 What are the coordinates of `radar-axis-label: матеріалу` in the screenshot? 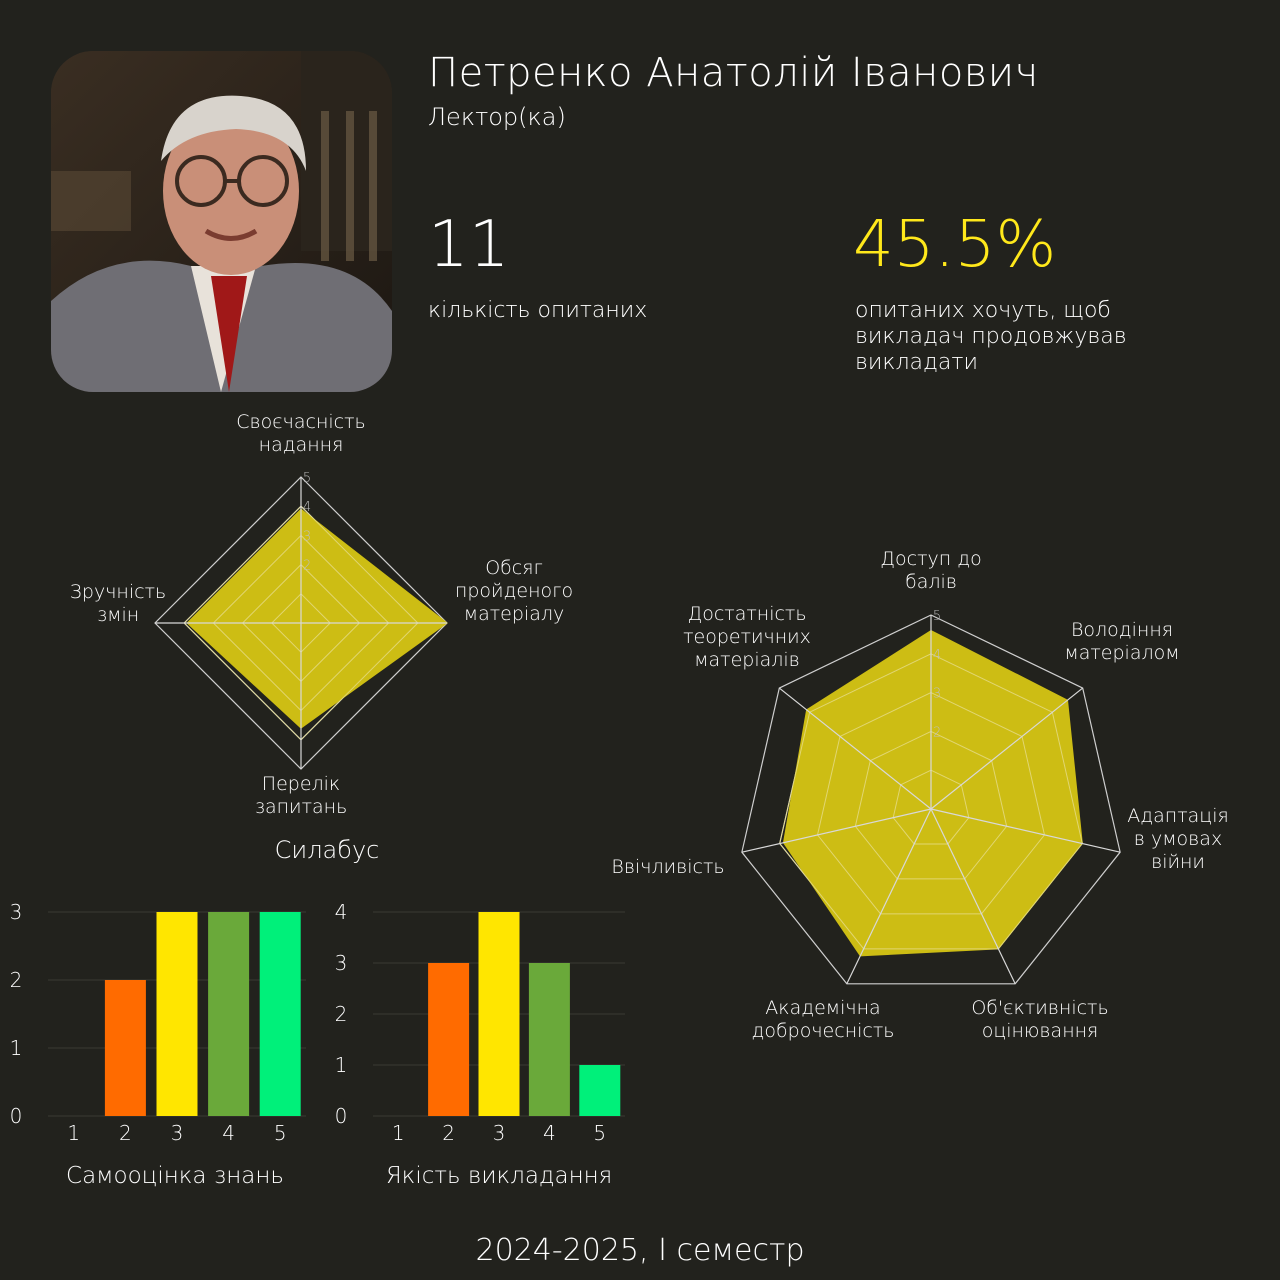 It's located at (514, 614).